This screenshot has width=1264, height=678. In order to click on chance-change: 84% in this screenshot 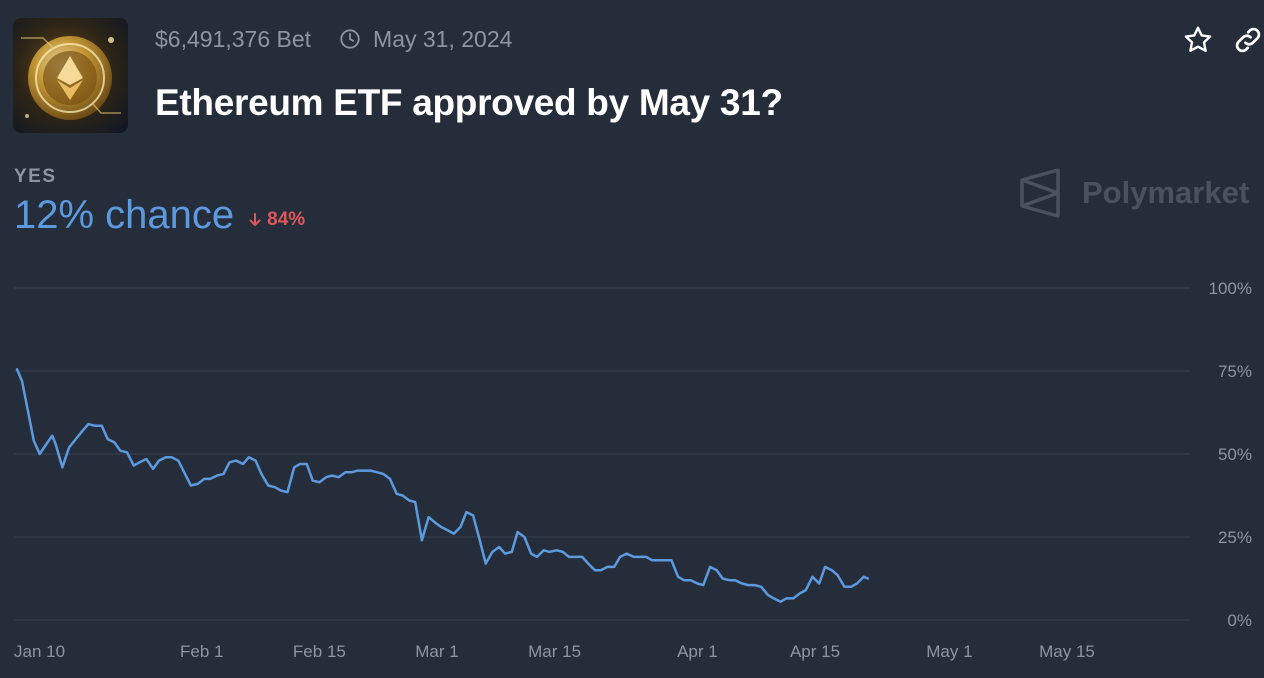, I will do `click(276, 220)`.